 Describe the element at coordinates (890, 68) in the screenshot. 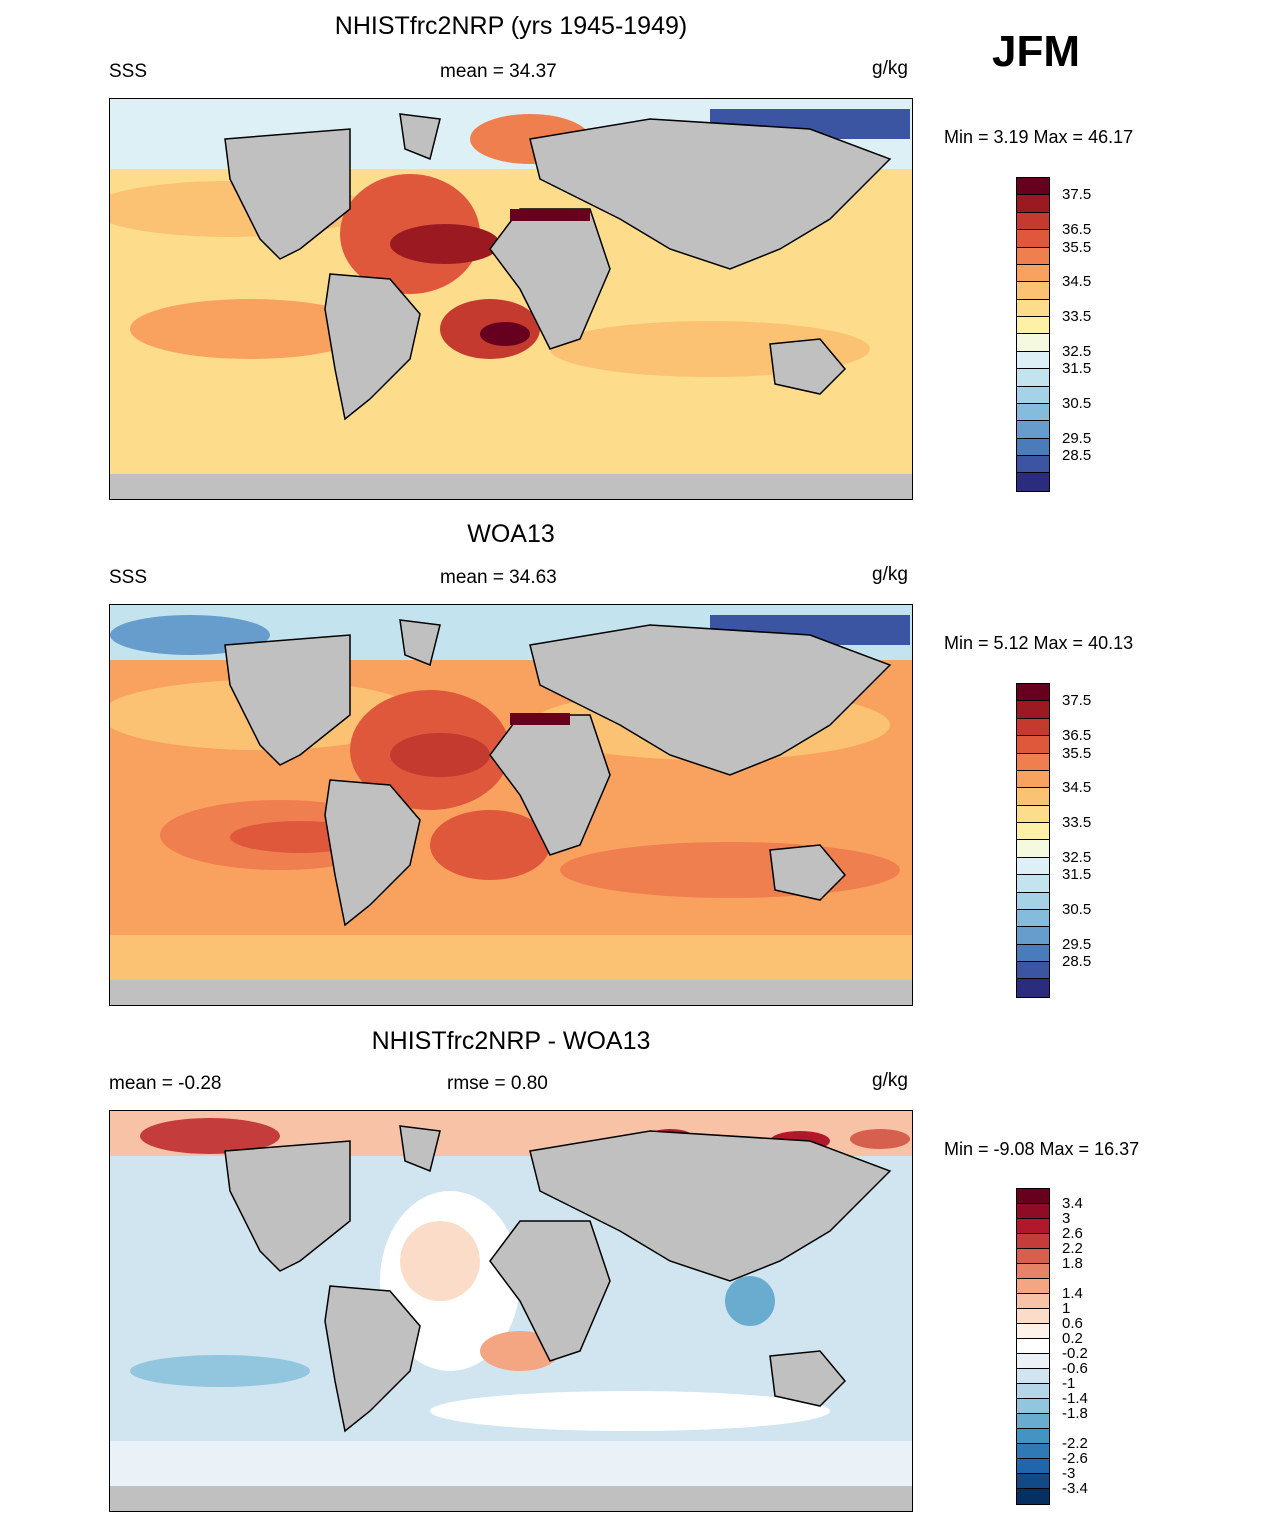

I see `panel1-units-label: g/kg` at that location.